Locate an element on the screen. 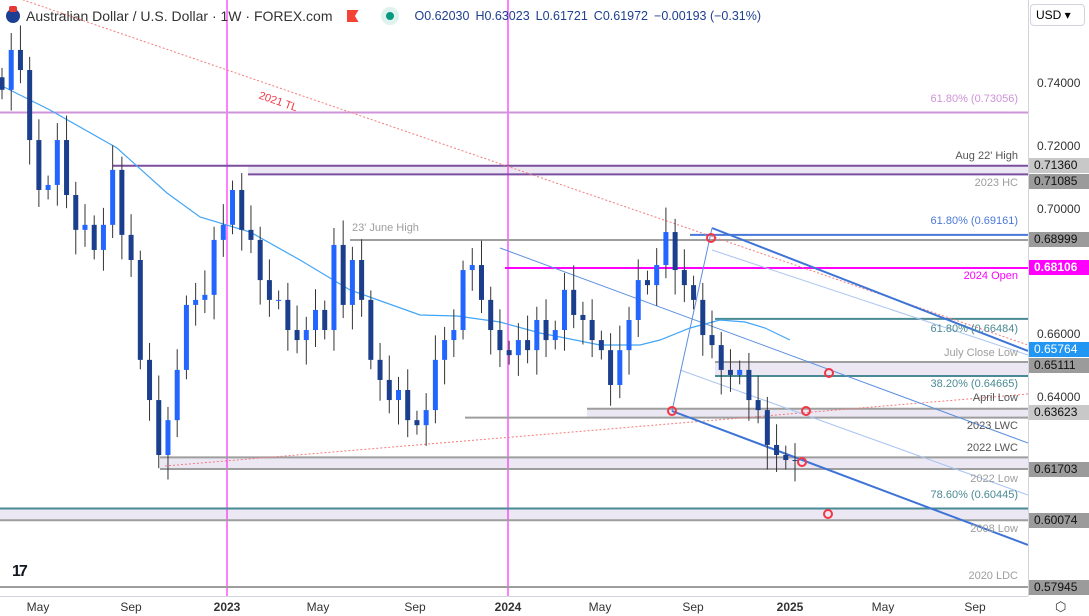  level-label: 38.20% (0.64665) is located at coordinates (974, 383).